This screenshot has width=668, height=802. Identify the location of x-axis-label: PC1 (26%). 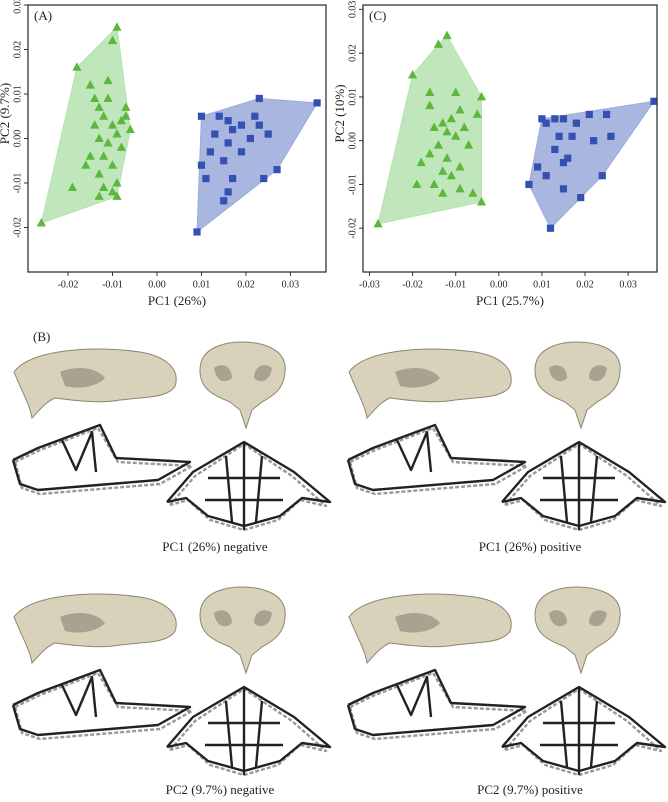
(177, 300).